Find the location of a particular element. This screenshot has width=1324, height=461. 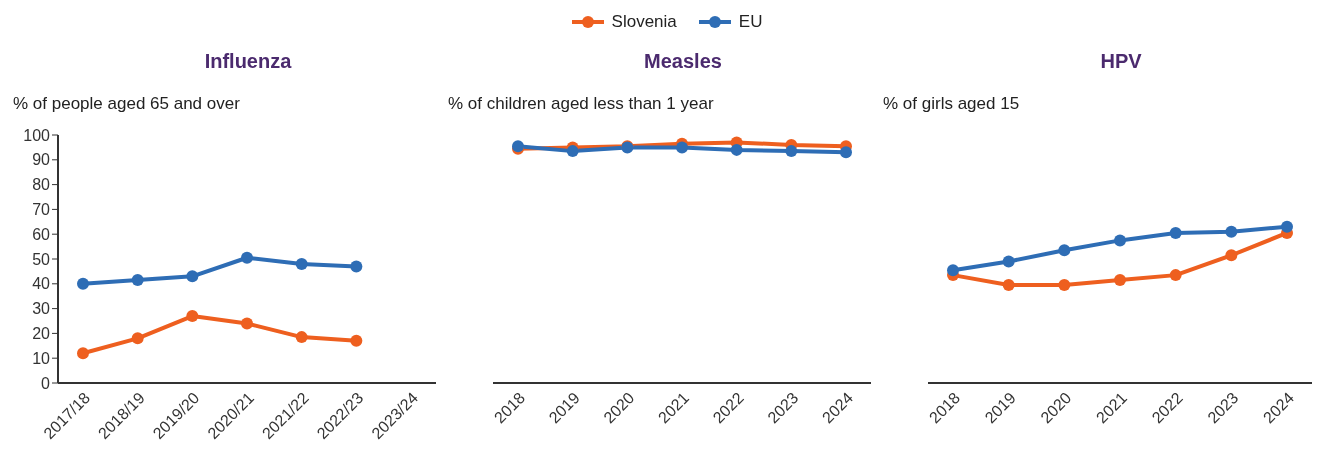

y-axis-title: % of girls aged 15 is located at coordinates (951, 104).